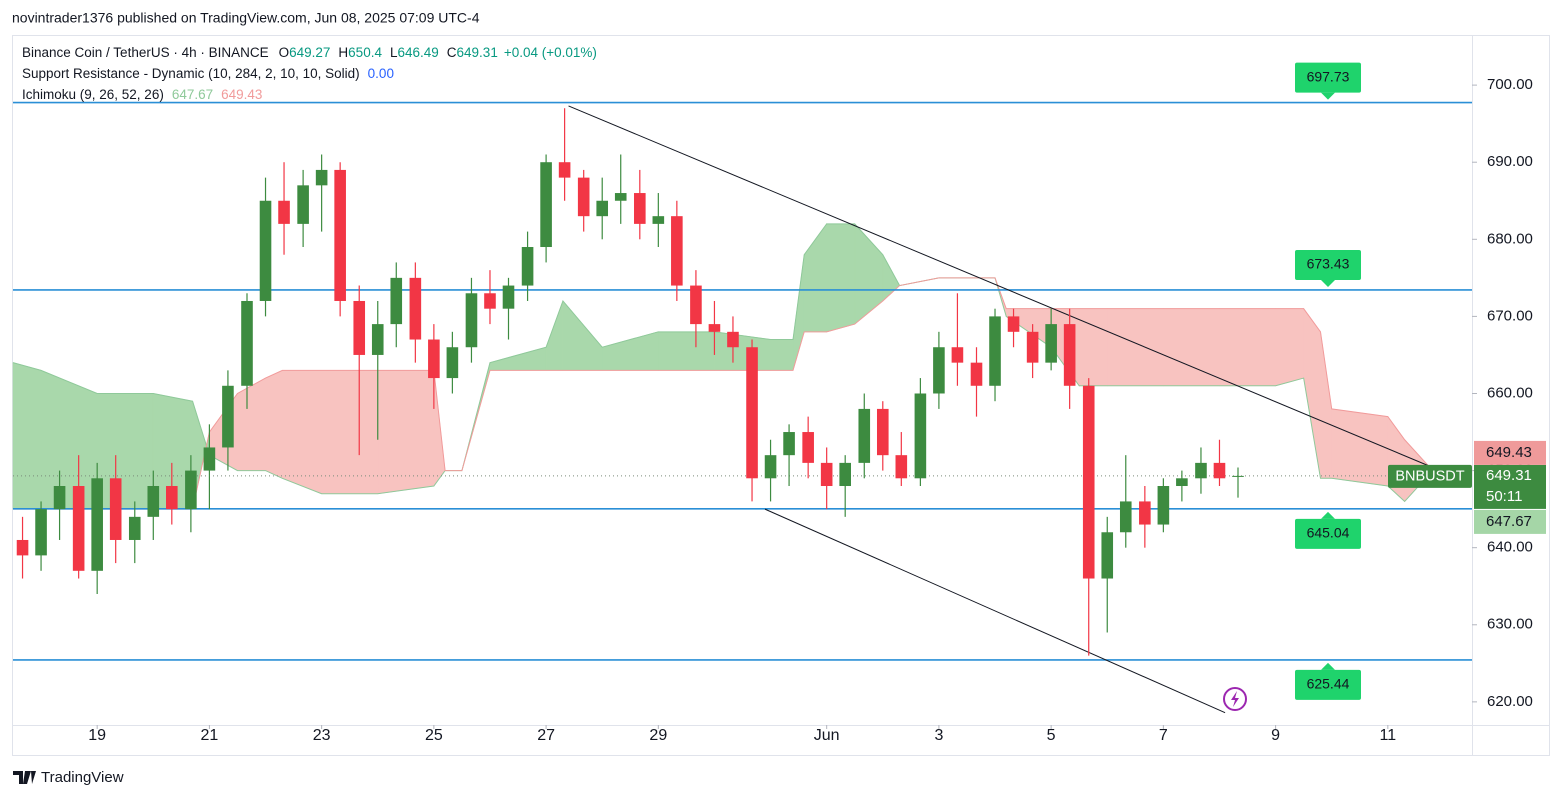  Describe the element at coordinates (343, 52) in the screenshot. I see `h-label: H` at that location.